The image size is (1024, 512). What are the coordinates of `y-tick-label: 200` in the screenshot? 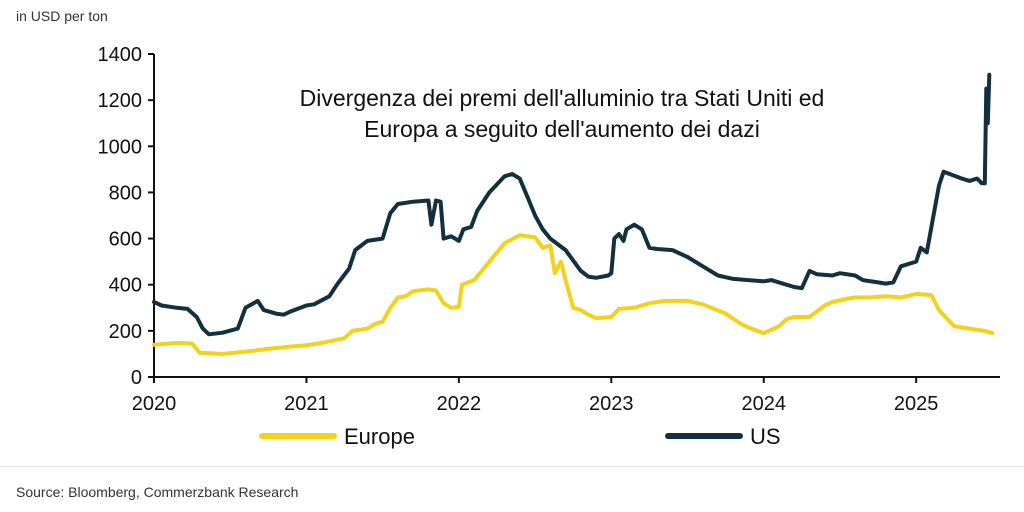 It's located at (125, 332).